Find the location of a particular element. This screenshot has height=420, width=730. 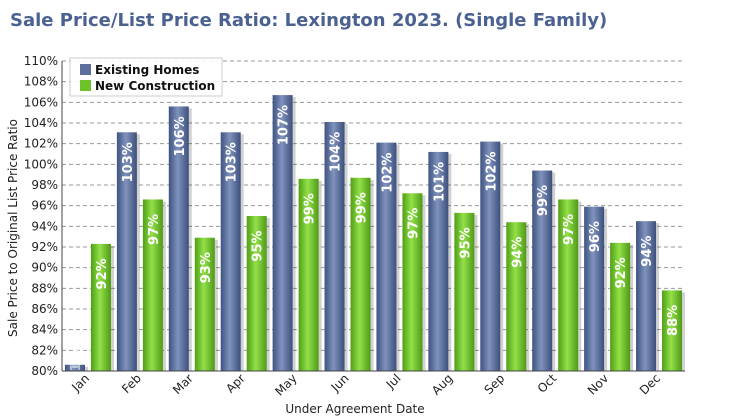

bar-existing-homes-jul is located at coordinates (386, 256).